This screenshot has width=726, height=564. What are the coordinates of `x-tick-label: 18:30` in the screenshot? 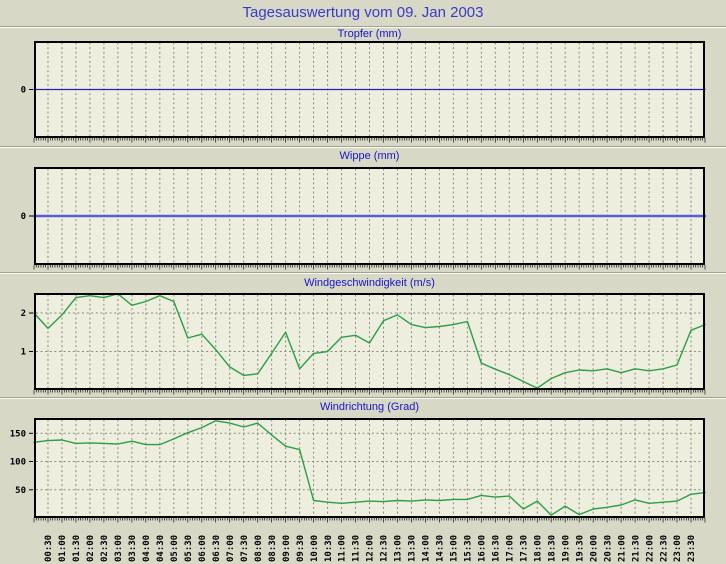 It's located at (552, 548).